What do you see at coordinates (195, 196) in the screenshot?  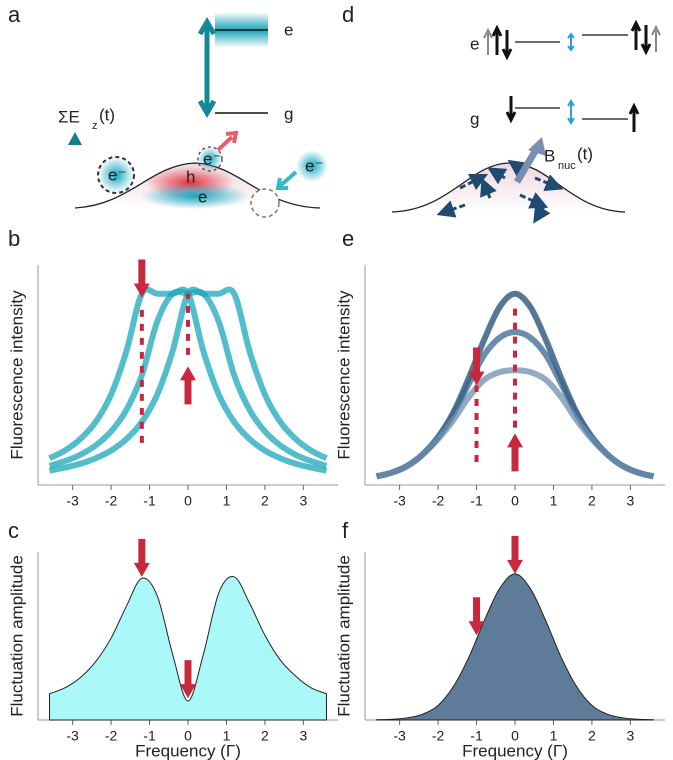 I see `electron-cloud` at bounding box center [195, 196].